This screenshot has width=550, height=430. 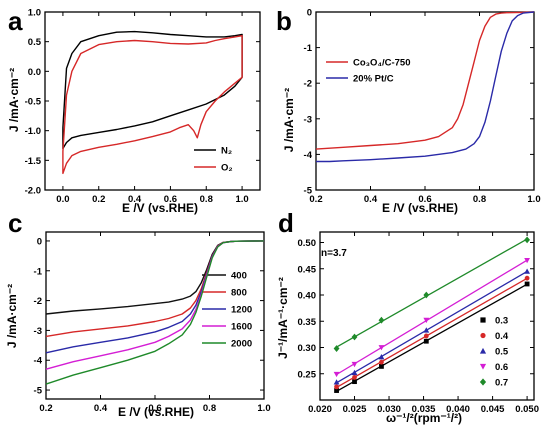 I want to click on y-axis-title: J⁻¹/mA⁻¹·cm⁻², so click(x=283, y=318).